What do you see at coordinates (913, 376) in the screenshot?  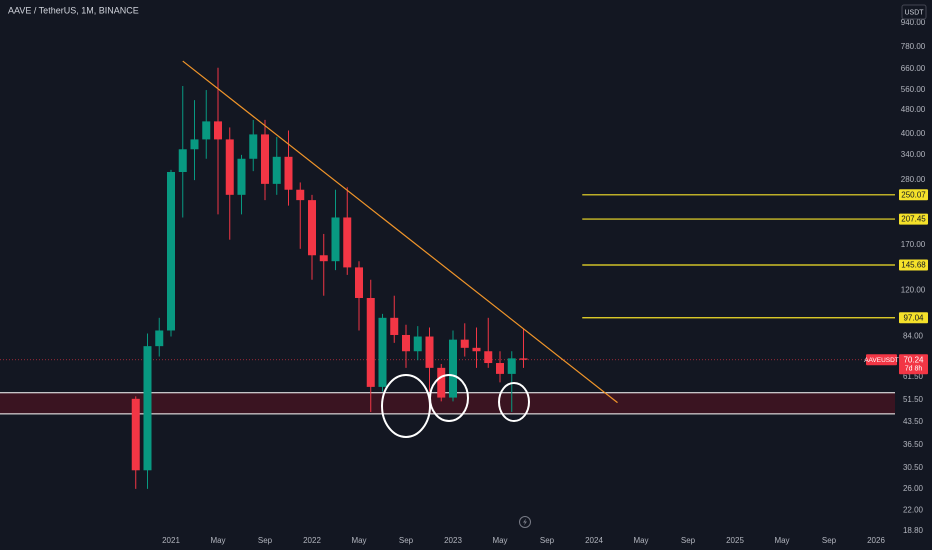 I see `y-tick-label: 61.50` at bounding box center [913, 376].